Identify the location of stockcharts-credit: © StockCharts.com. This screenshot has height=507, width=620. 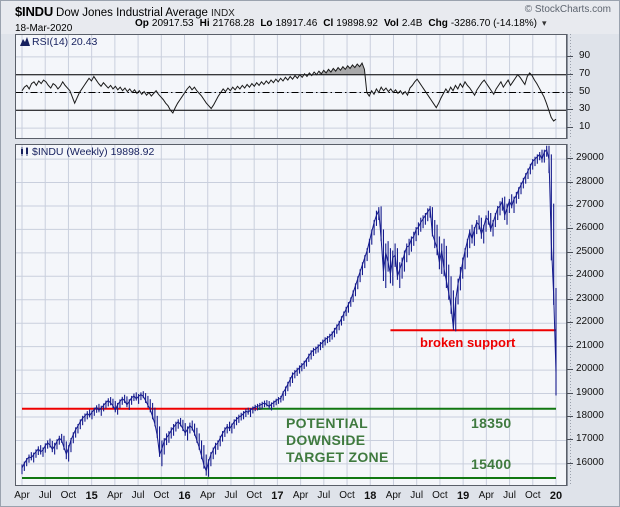
(567, 9).